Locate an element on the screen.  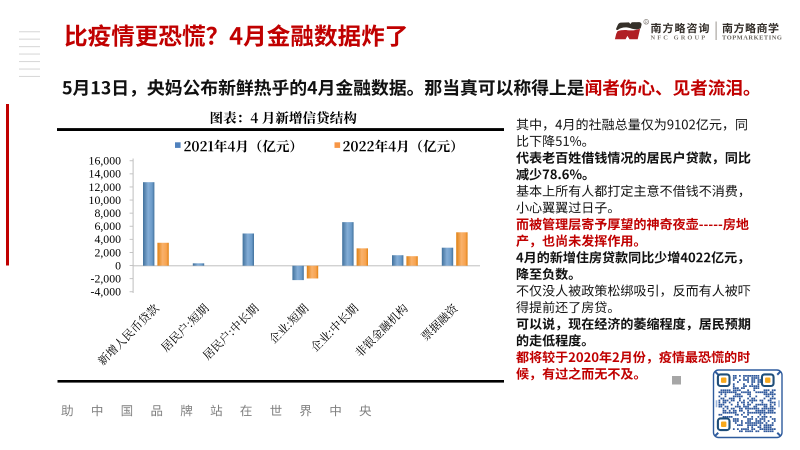
svg-text: -4,000 is located at coordinates (106, 292).